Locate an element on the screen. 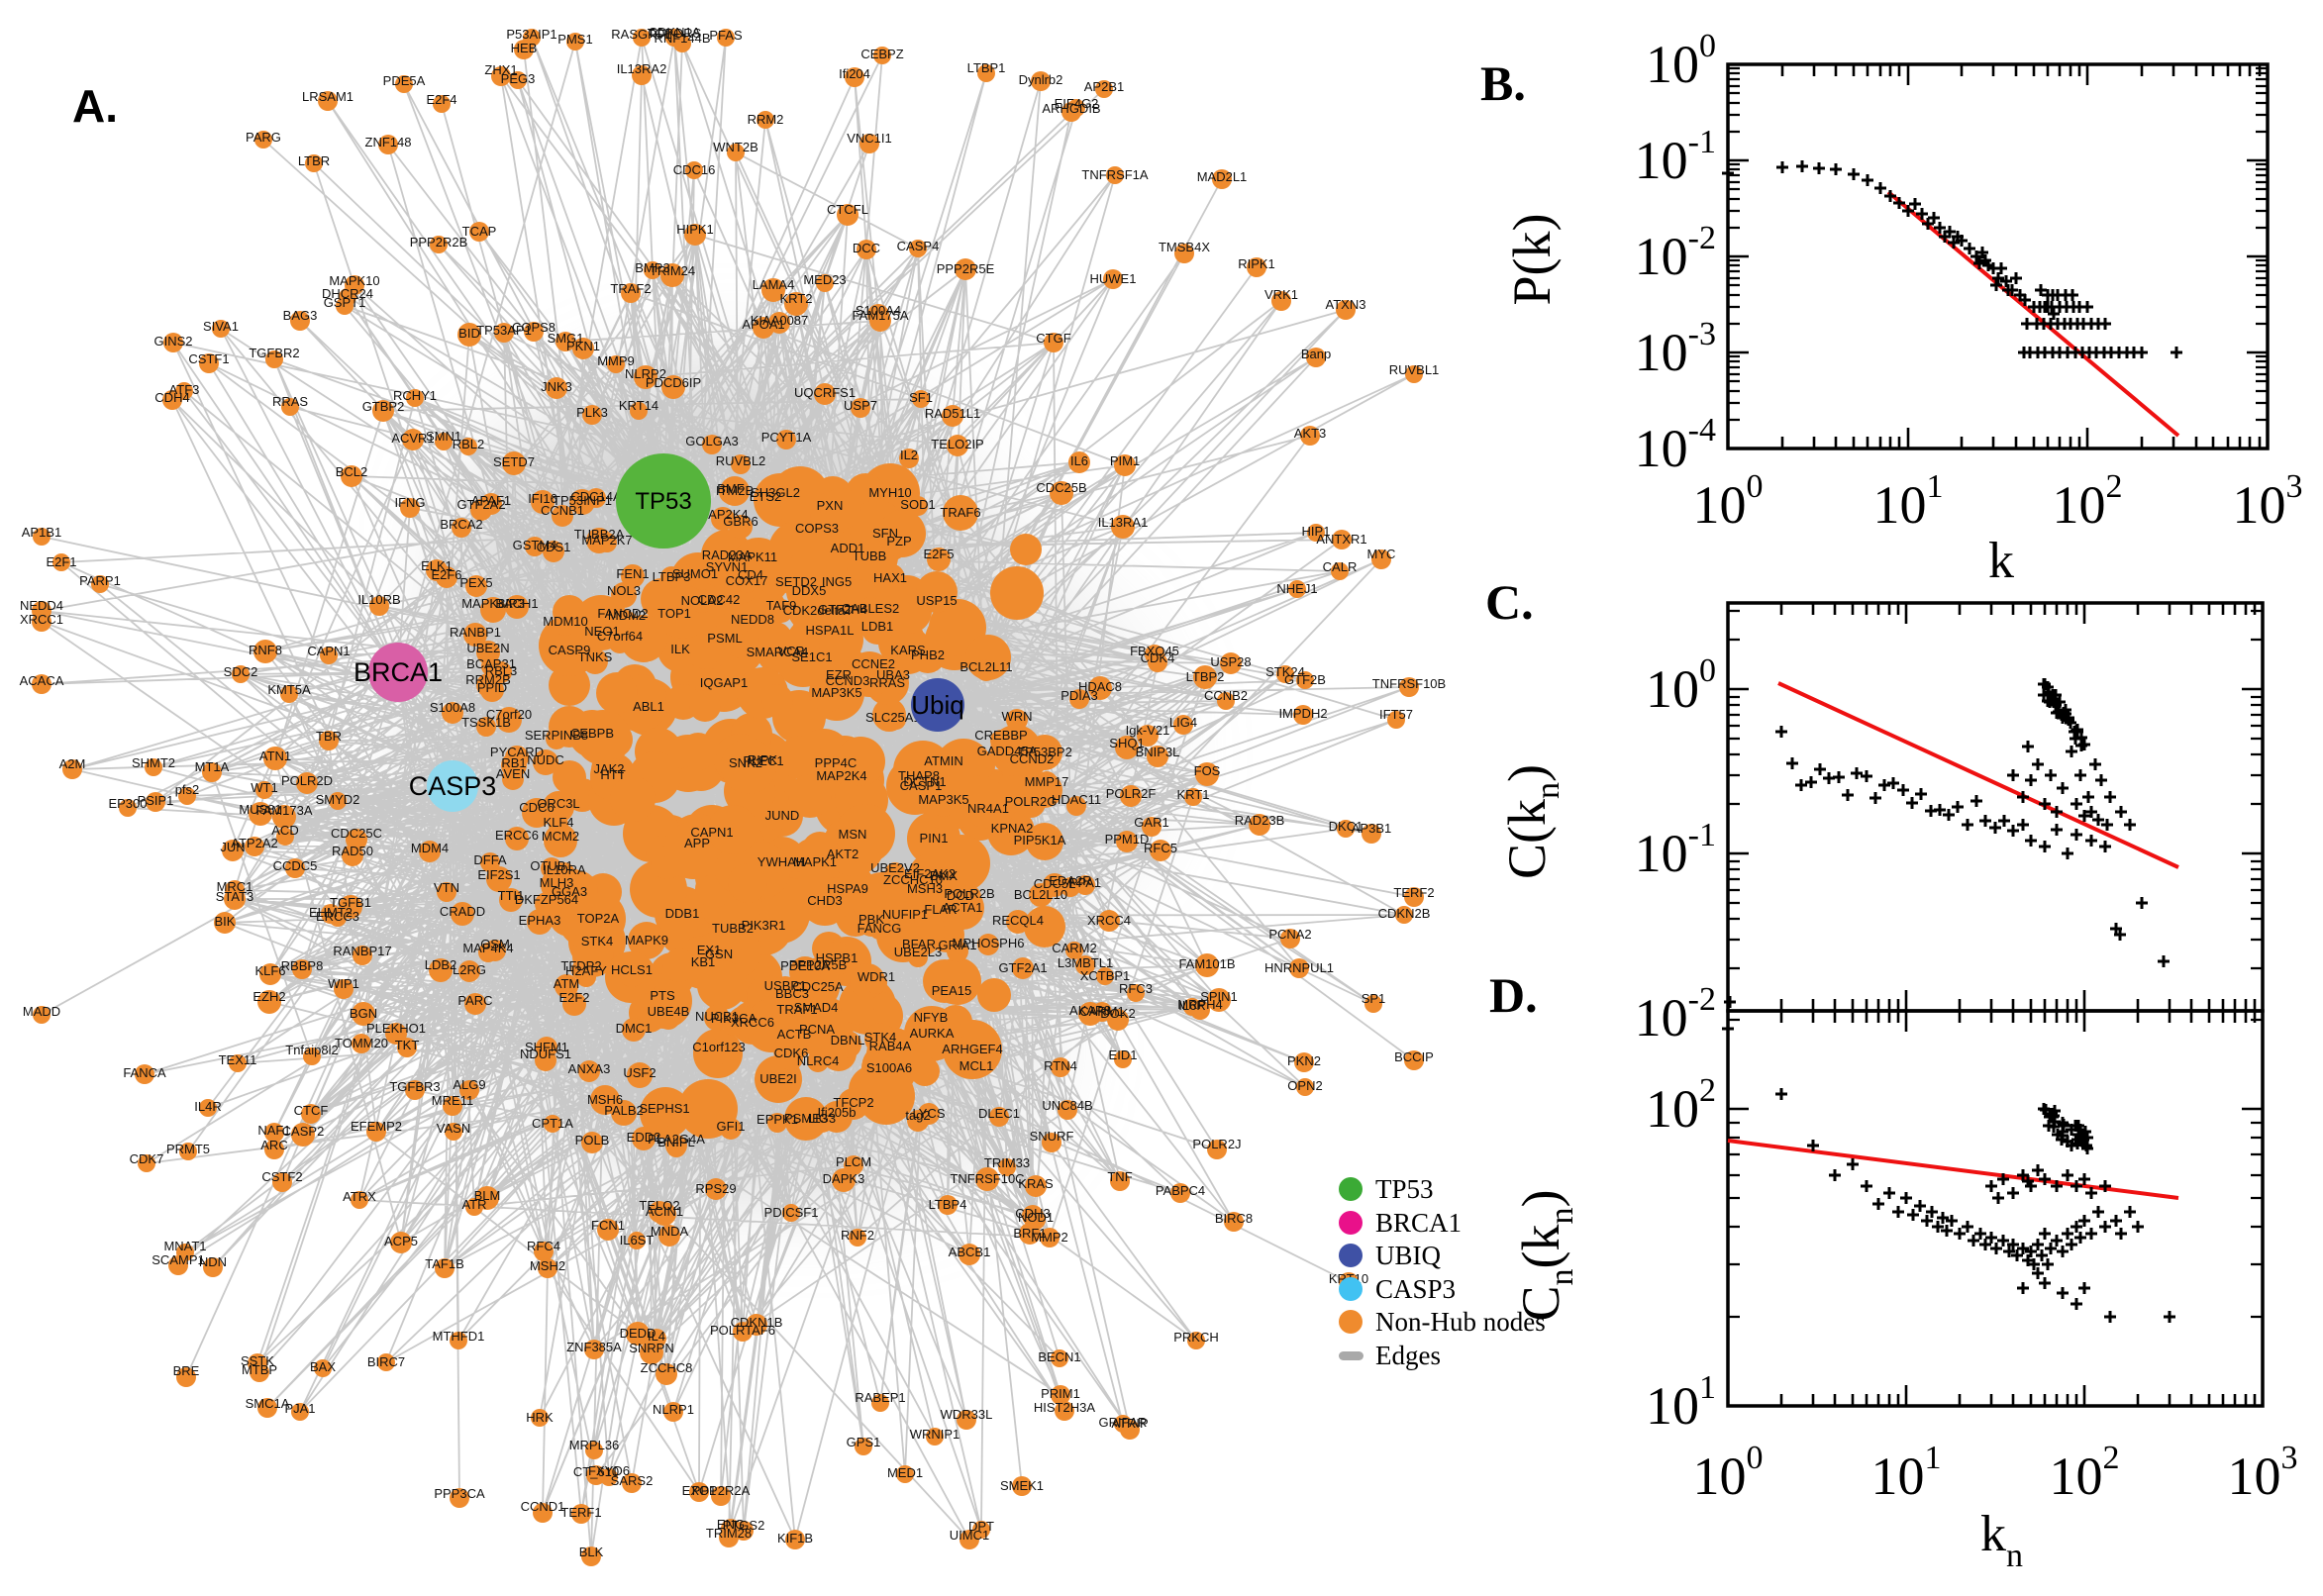  svg-text: MDM4 is located at coordinates (430, 848).